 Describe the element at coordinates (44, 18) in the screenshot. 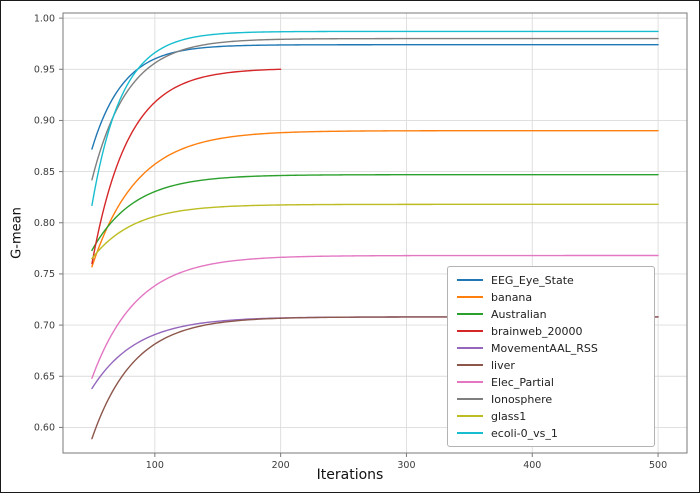

I see `y-tick-label: 1.00` at that location.